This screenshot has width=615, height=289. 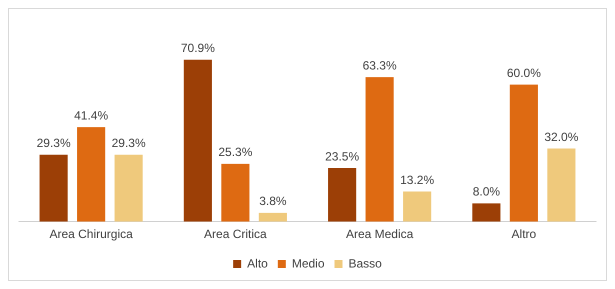 I want to click on data-label: 70.9%, so click(x=198, y=48).